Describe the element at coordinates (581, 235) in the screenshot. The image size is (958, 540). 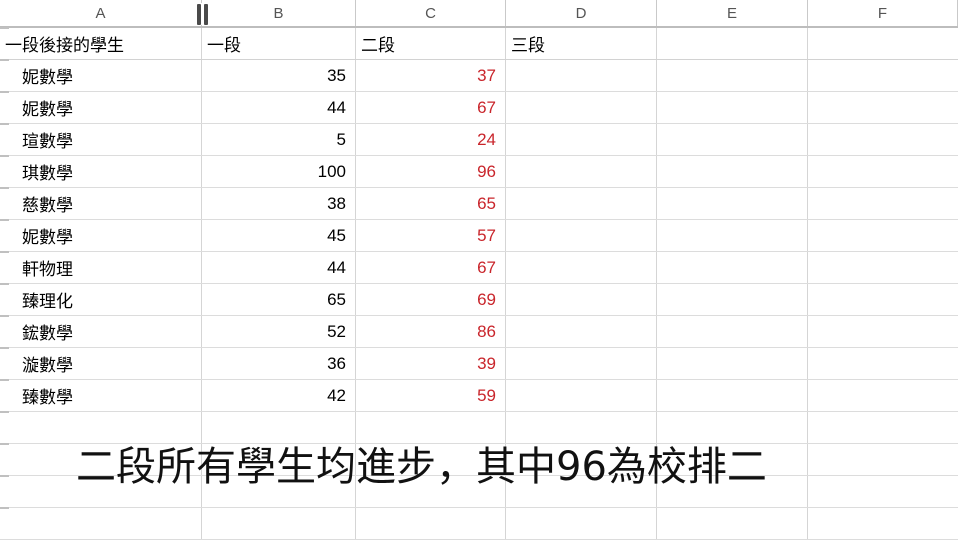
I see `cell-d7` at that location.